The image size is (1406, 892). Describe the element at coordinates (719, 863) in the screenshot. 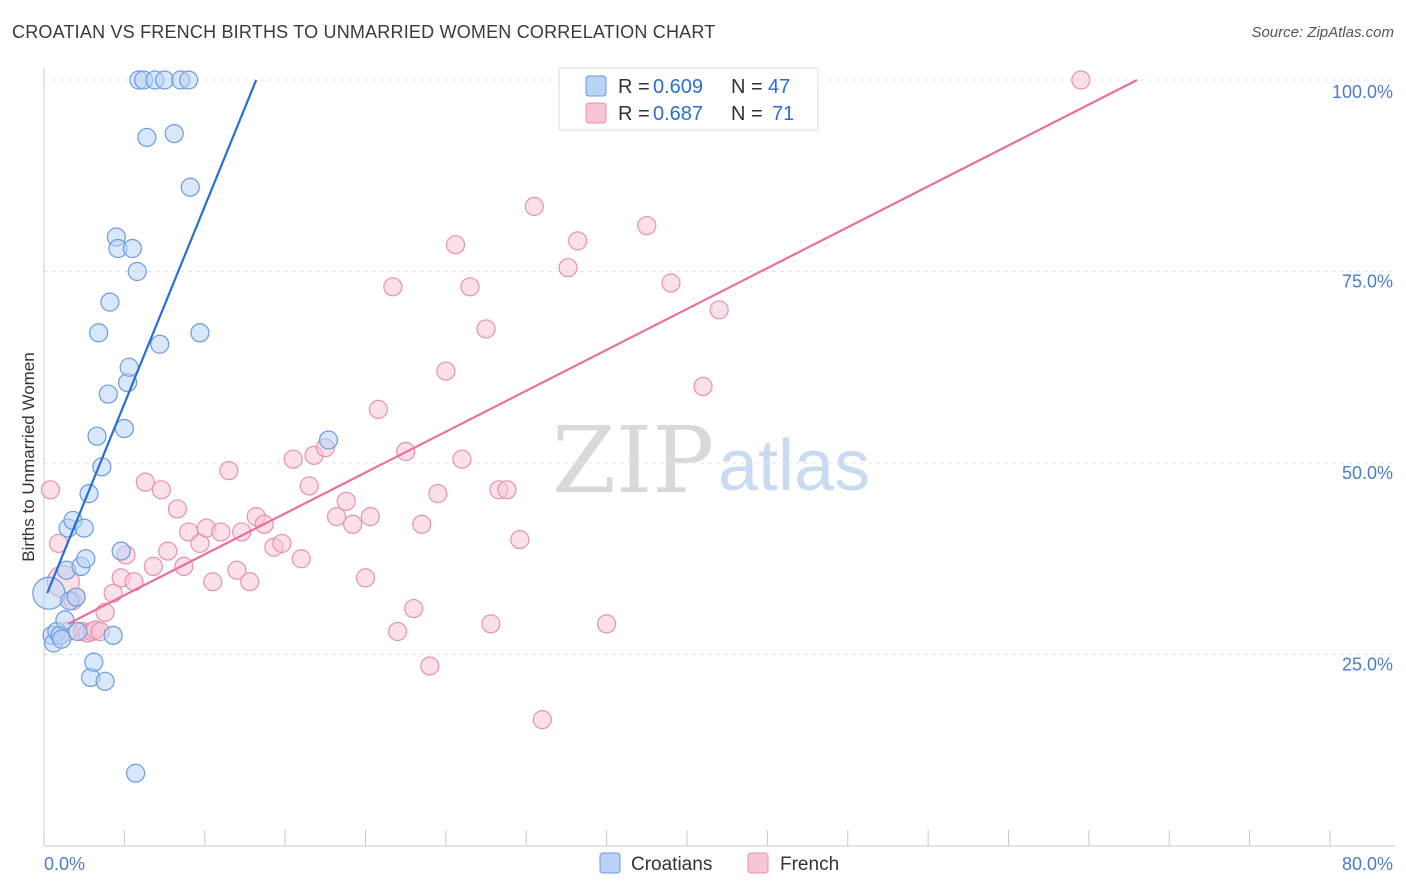

I see `legend-bottom: Croatians French` at that location.